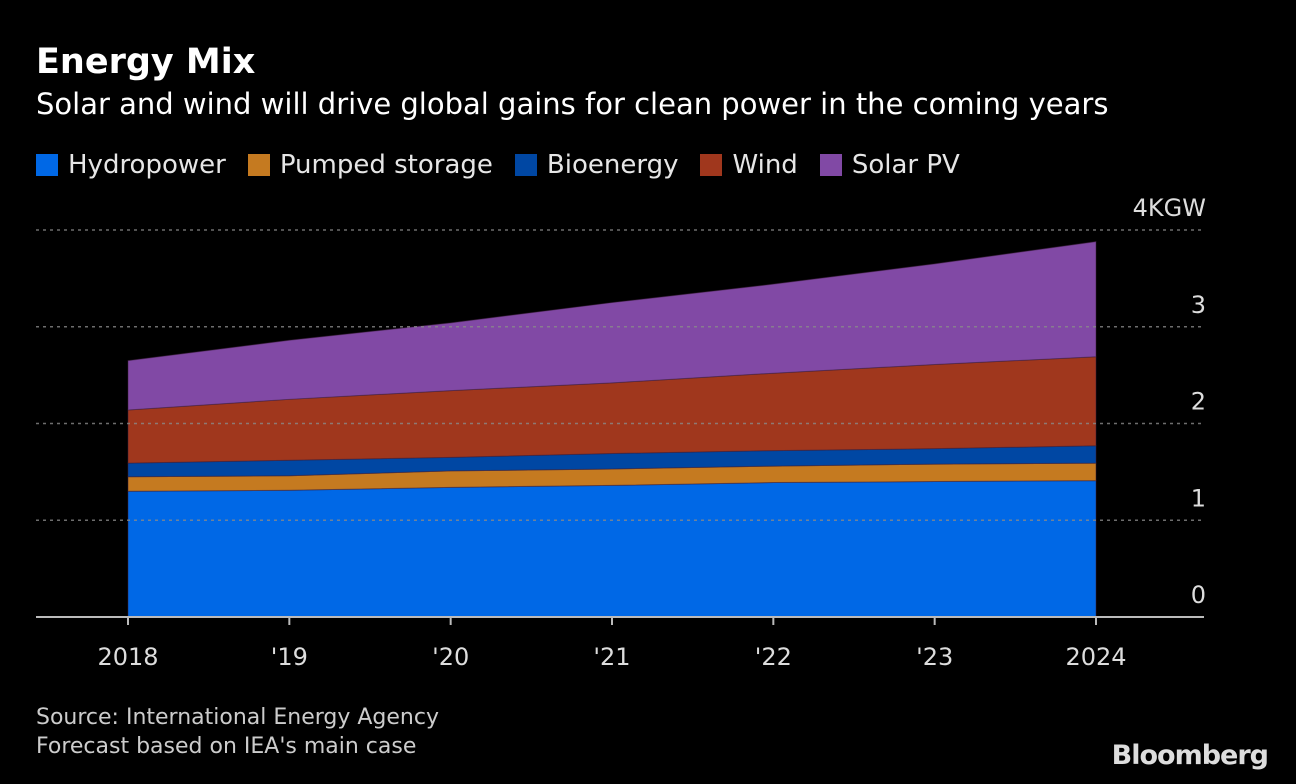 The height and width of the screenshot is (784, 1296). I want to click on y-tick-label: 3, so click(1198, 305).